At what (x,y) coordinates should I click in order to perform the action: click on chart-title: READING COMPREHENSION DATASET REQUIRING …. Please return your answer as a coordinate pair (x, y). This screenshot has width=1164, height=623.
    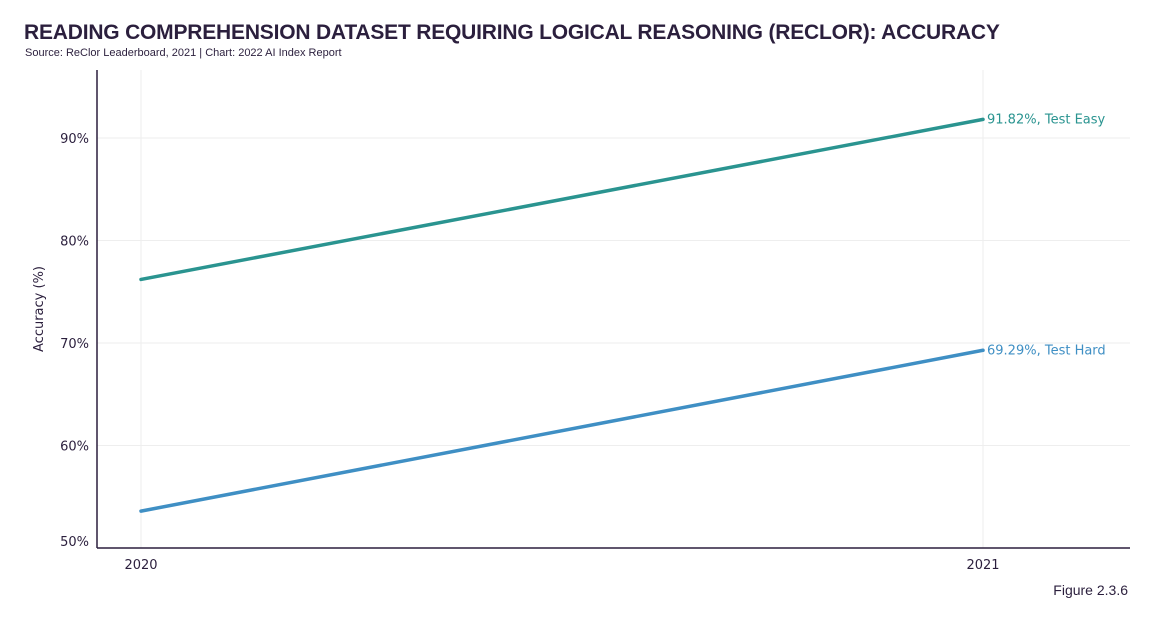
    Looking at the image, I should click on (512, 32).